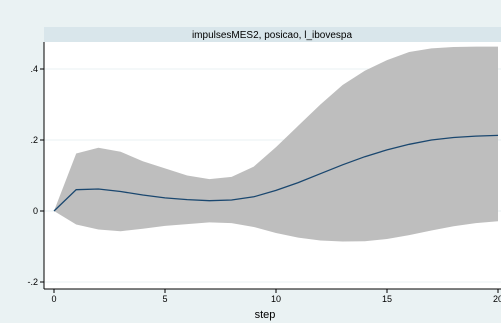 This screenshot has width=501, height=323. Describe the element at coordinates (34, 69) in the screenshot. I see `y-tick-label: .4` at that location.